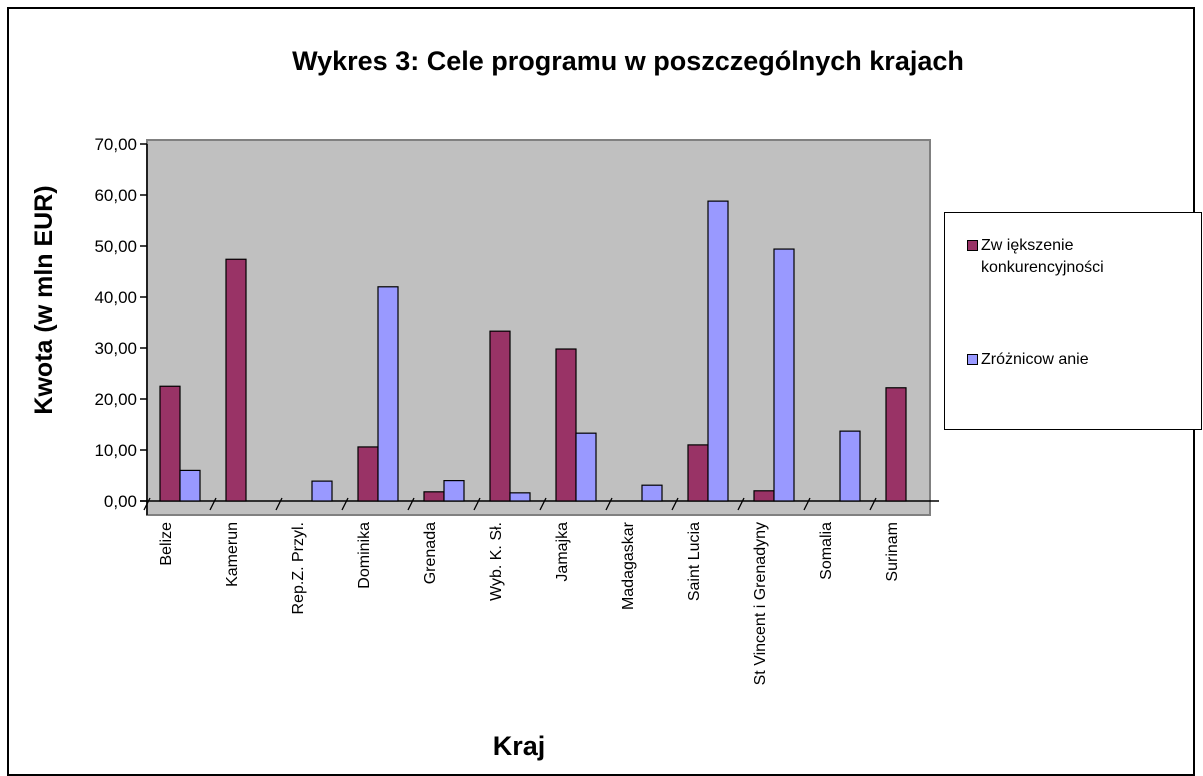 Image resolution: width=1203 pixels, height=776 pixels. What do you see at coordinates (760, 603) in the screenshot?
I see `x-tick-label: St Vincent i Grenadyny` at bounding box center [760, 603].